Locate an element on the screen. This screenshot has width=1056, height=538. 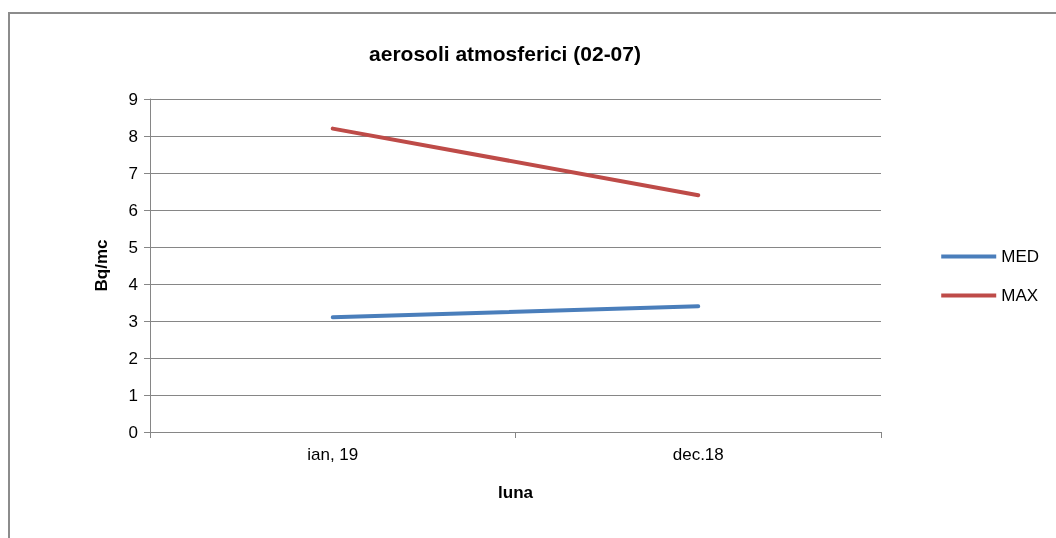
x-axis-title: luna is located at coordinates (516, 492).